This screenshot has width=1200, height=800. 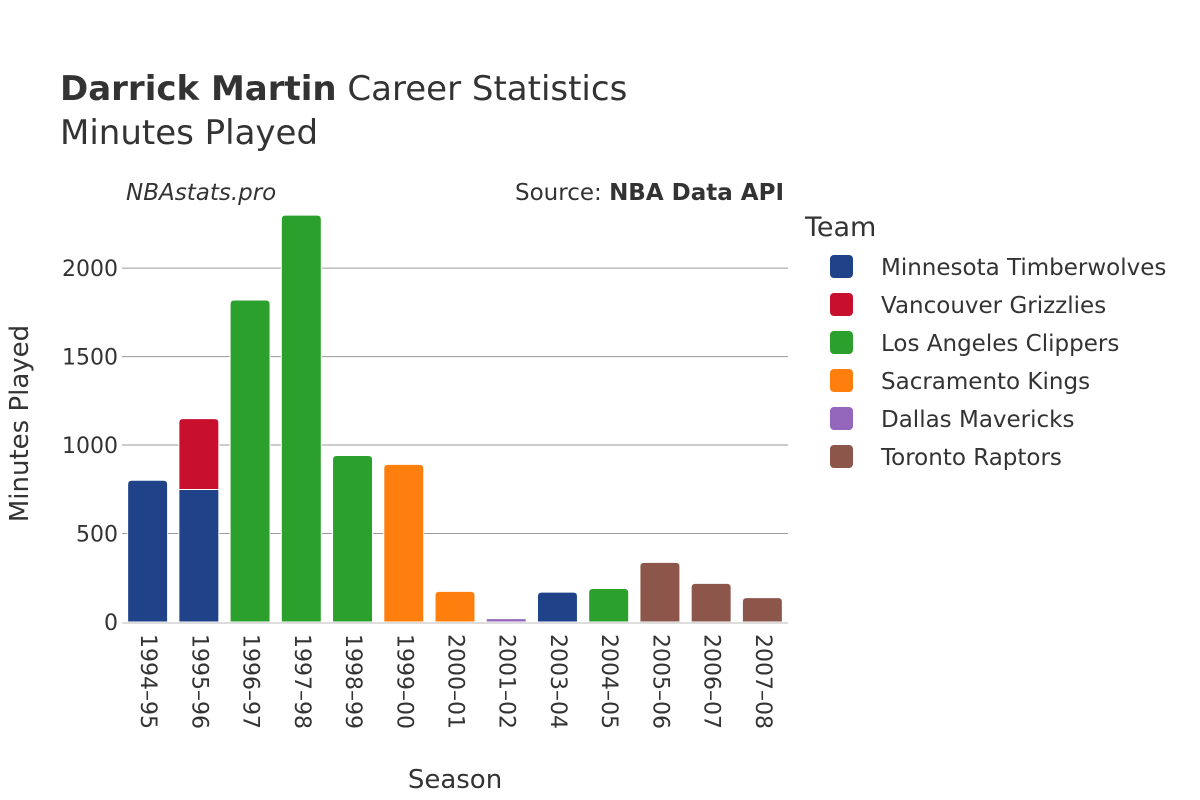 What do you see at coordinates (506, 681) in the screenshot?
I see `x-tick-label: 2001–02` at bounding box center [506, 681].